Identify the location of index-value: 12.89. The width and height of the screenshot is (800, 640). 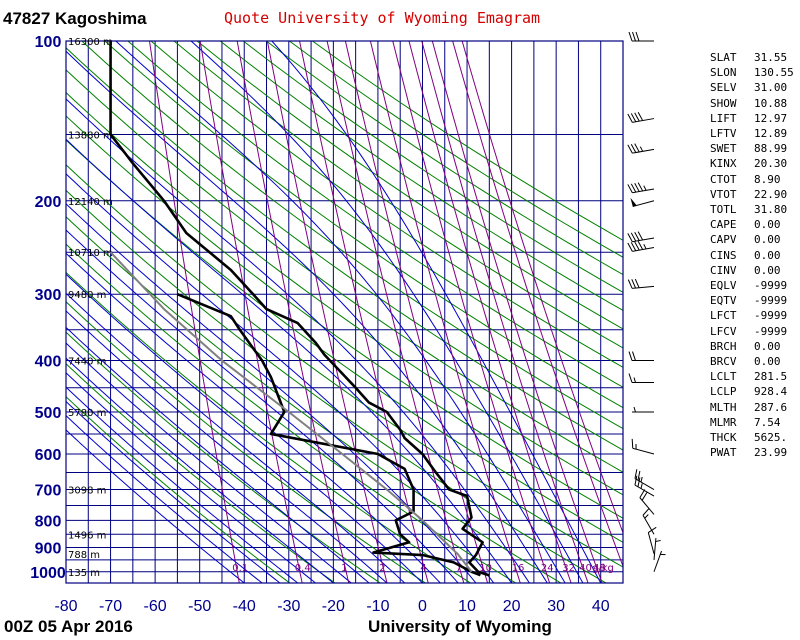
(771, 134).